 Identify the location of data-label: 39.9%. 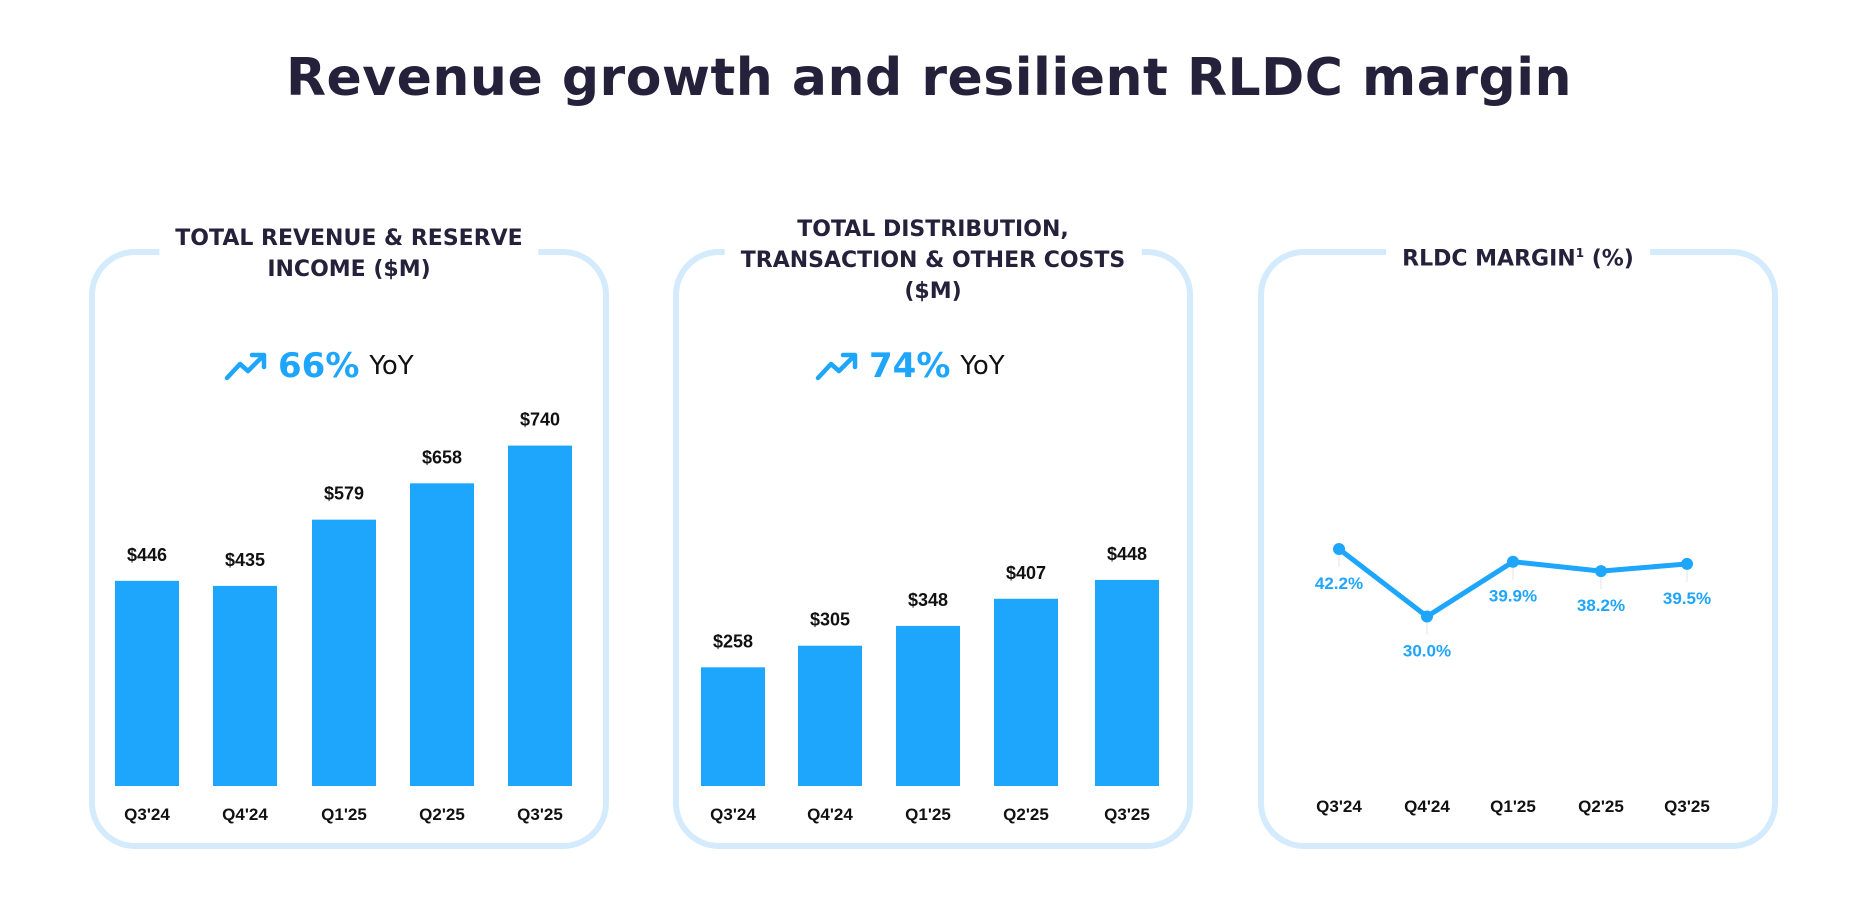
(1513, 596).